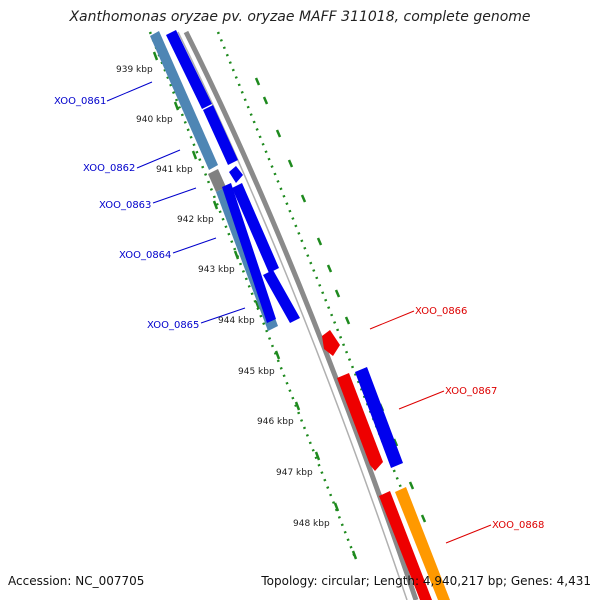 The width and height of the screenshot is (600, 600). Describe the element at coordinates (275, 422) in the screenshot. I see `scale-label: 946 kbp` at that location.